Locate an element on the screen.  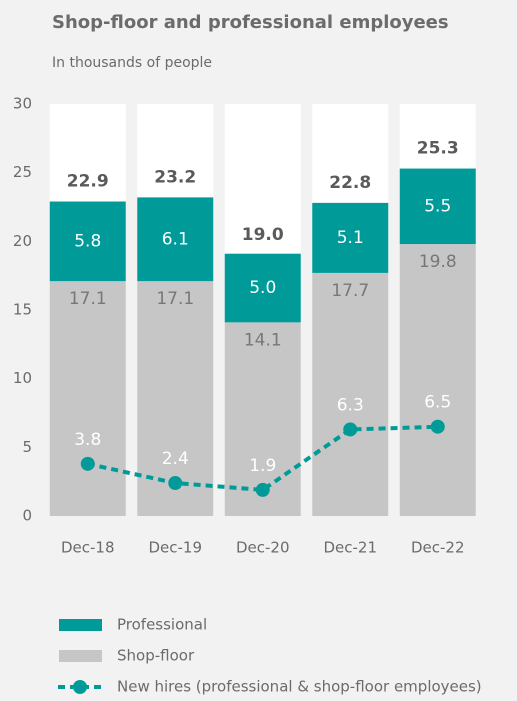
total-label: 23.2 is located at coordinates (175, 177).